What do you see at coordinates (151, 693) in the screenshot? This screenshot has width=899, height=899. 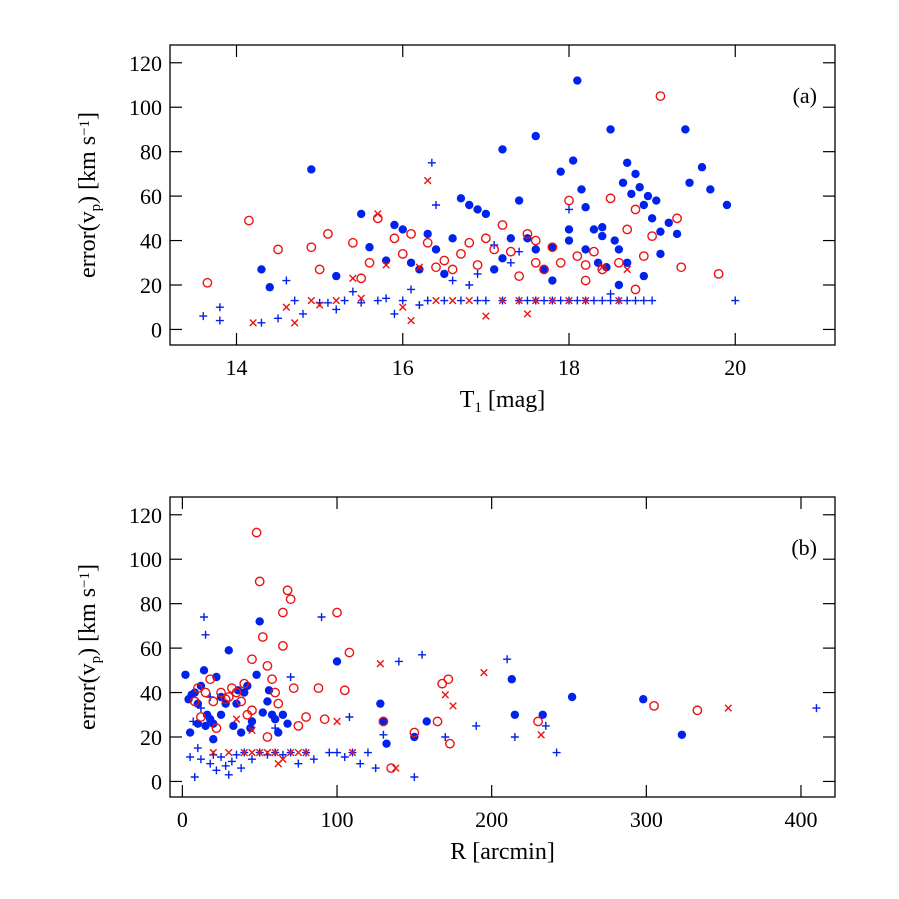 I see `y-tick-label: 40` at bounding box center [151, 693].